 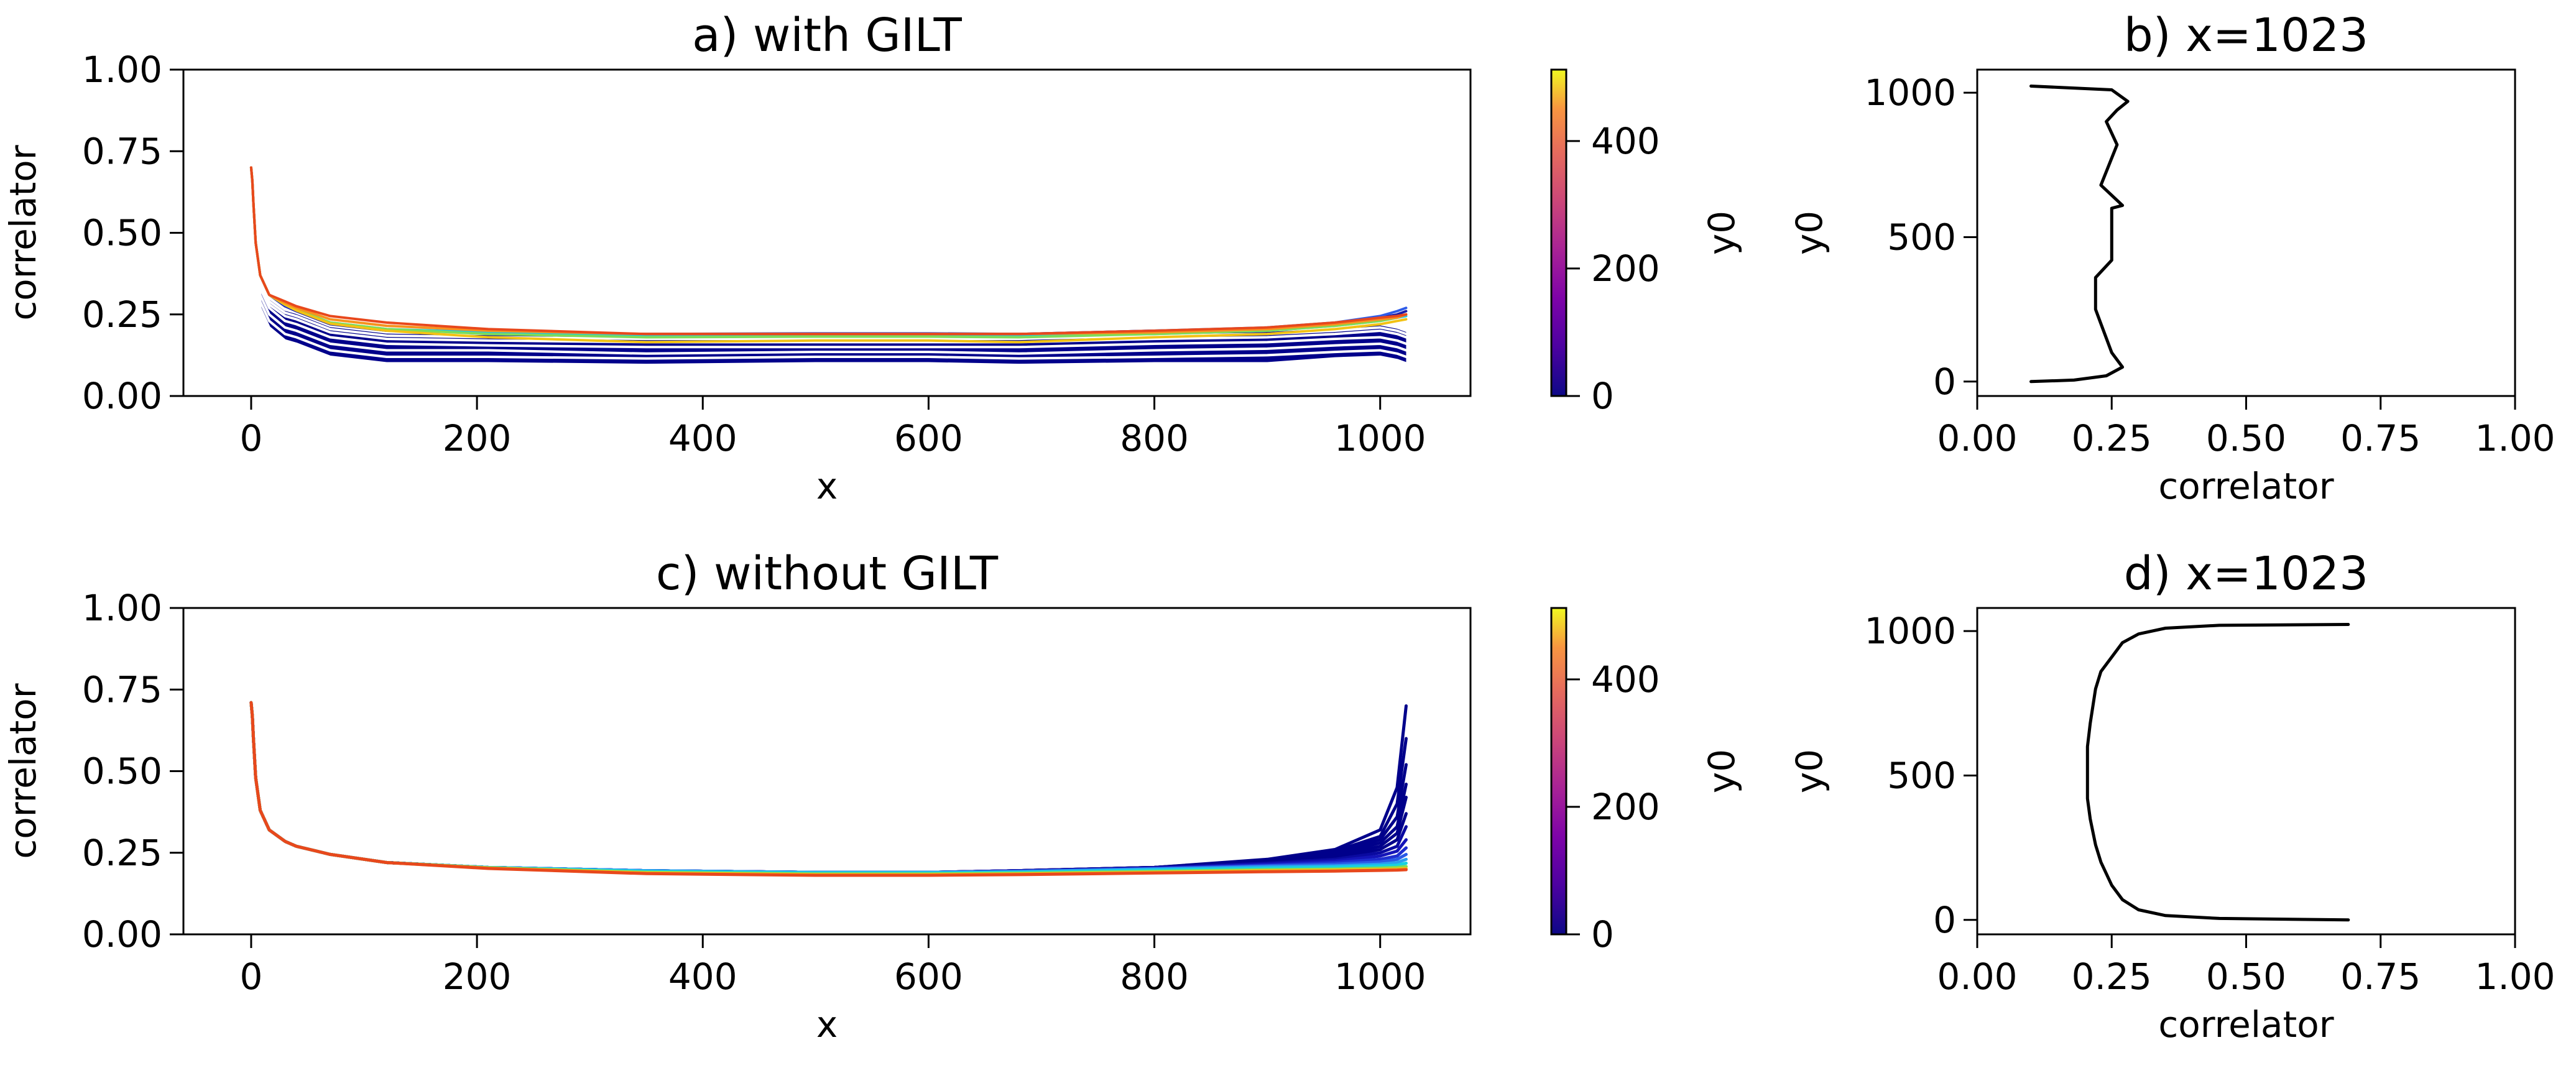 I want to click on x-tick-label: 600, so click(x=928, y=976).